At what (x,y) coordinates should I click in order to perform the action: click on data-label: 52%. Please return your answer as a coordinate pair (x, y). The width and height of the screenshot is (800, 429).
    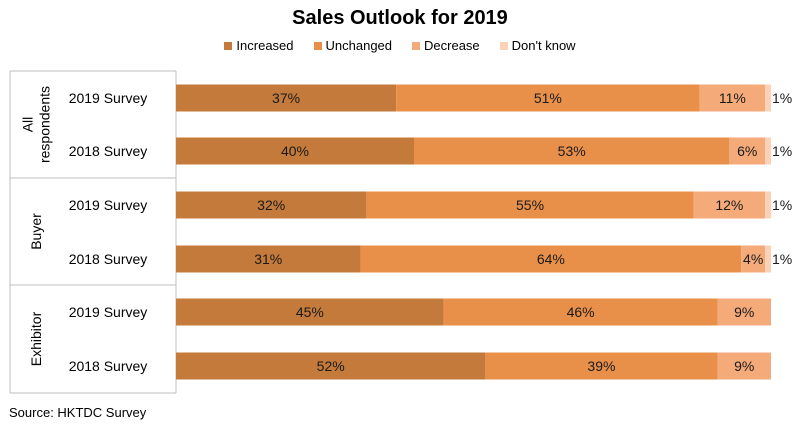
    Looking at the image, I should click on (331, 366).